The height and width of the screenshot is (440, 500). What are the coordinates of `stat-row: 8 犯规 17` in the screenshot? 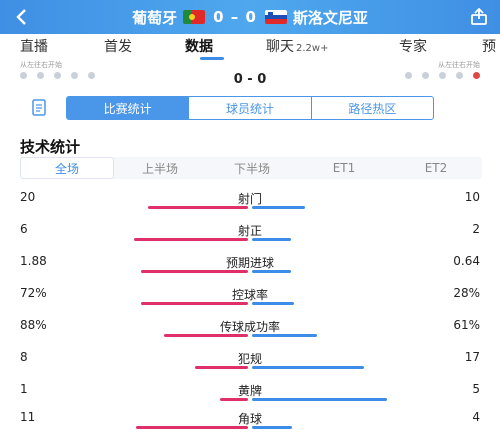 It's located at (250, 365).